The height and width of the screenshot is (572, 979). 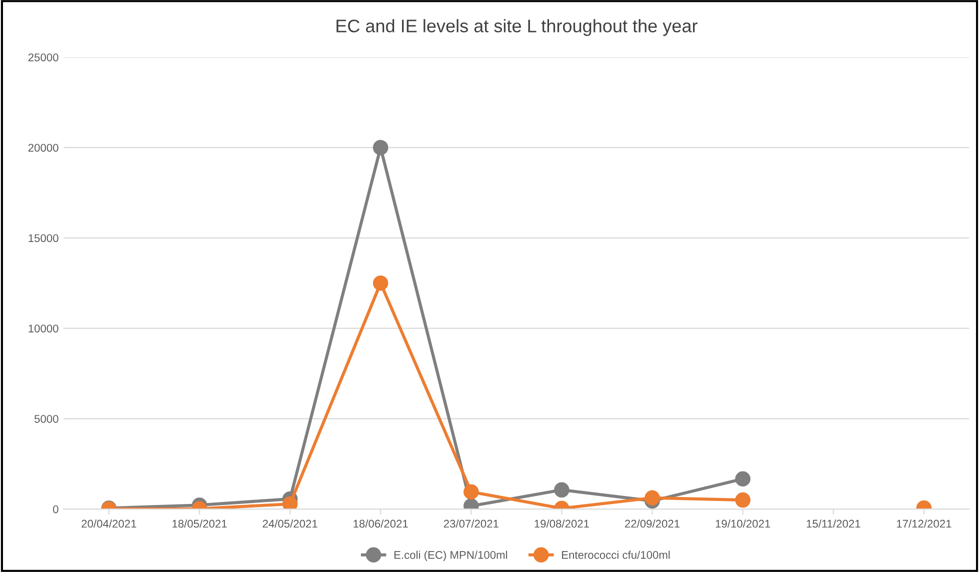 I want to click on chart-title: EC and IE levels at site L throughout the year, so click(x=517, y=27).